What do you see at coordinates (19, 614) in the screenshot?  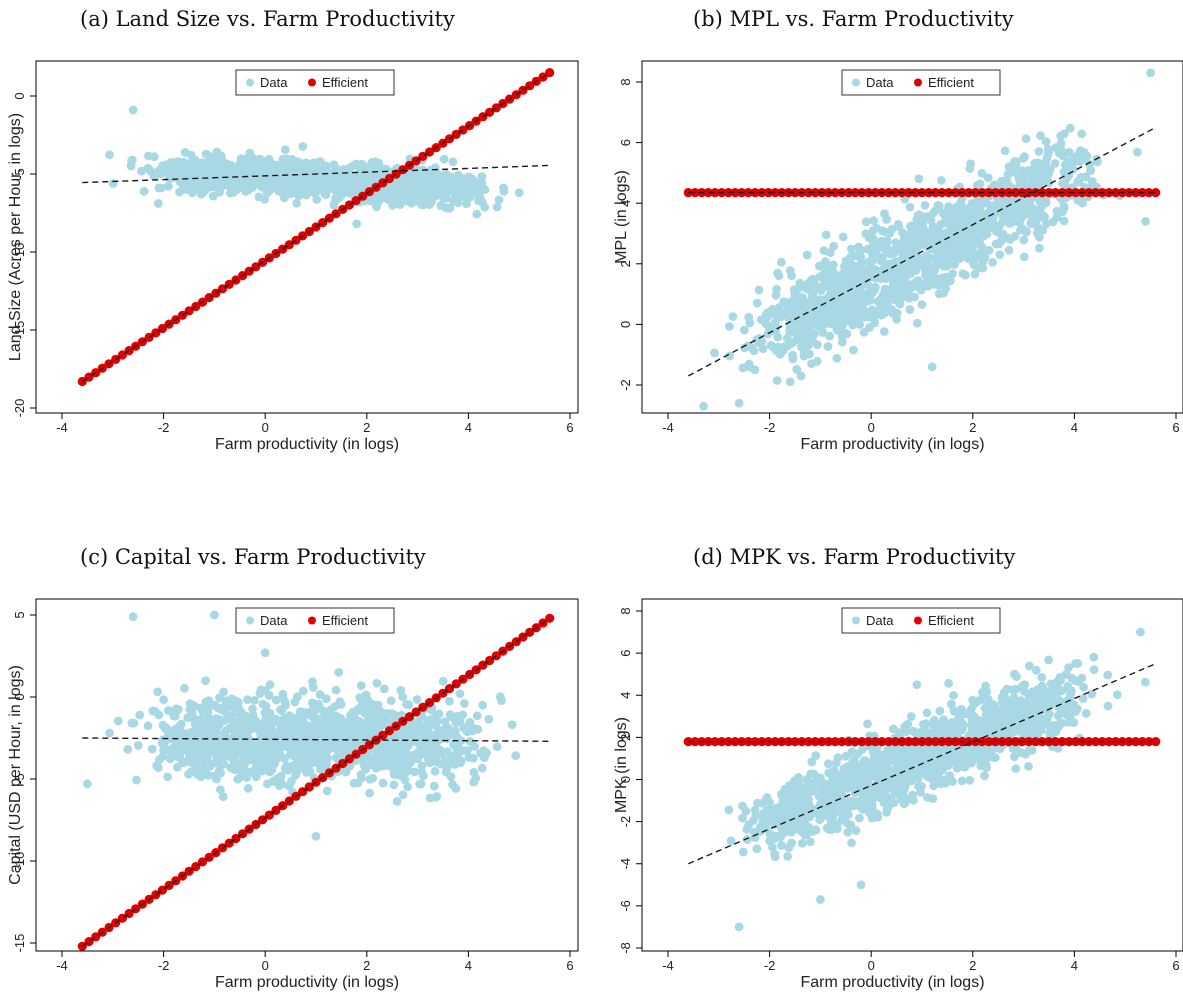 I see `y-tick-label: 5` at bounding box center [19, 614].